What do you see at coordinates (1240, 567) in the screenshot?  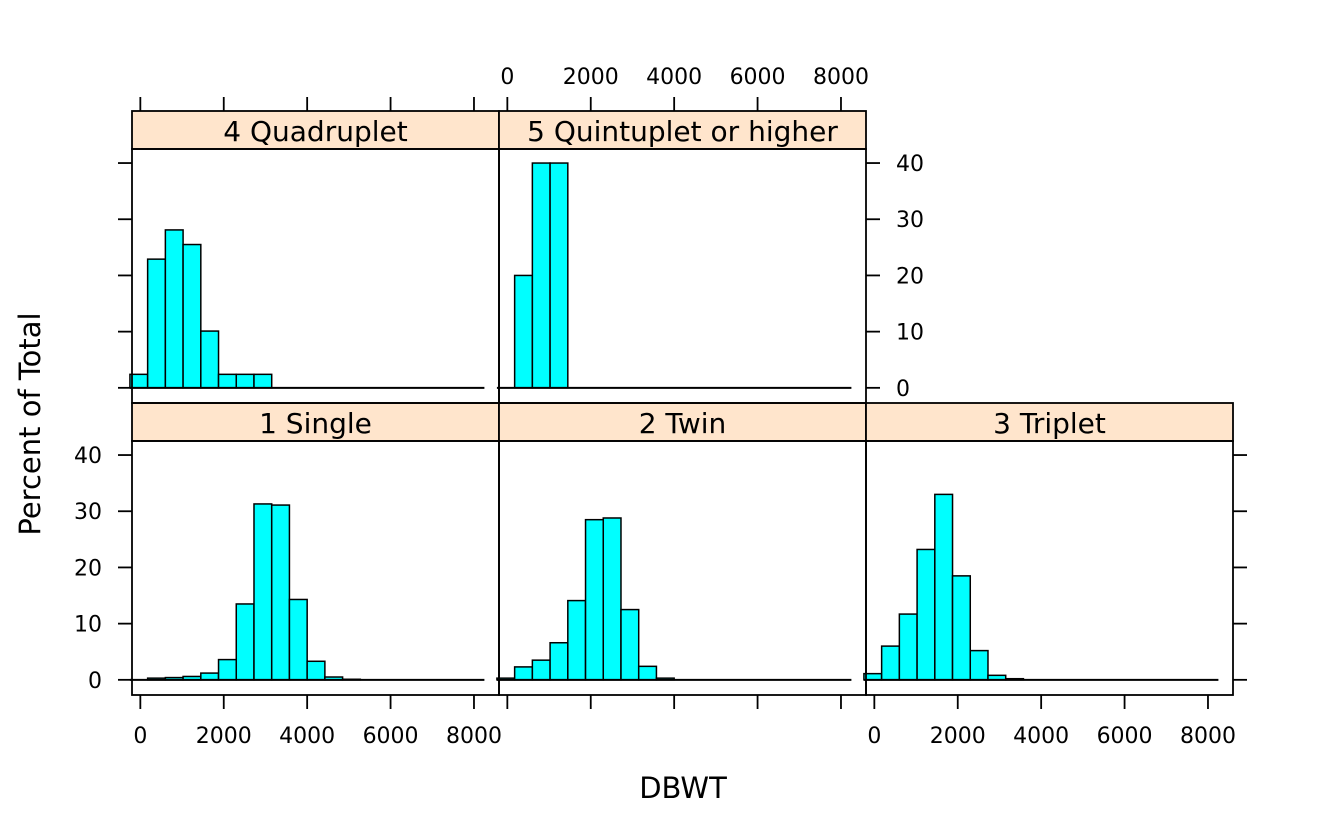 I see `y-axis-right-bottom` at bounding box center [1240, 567].